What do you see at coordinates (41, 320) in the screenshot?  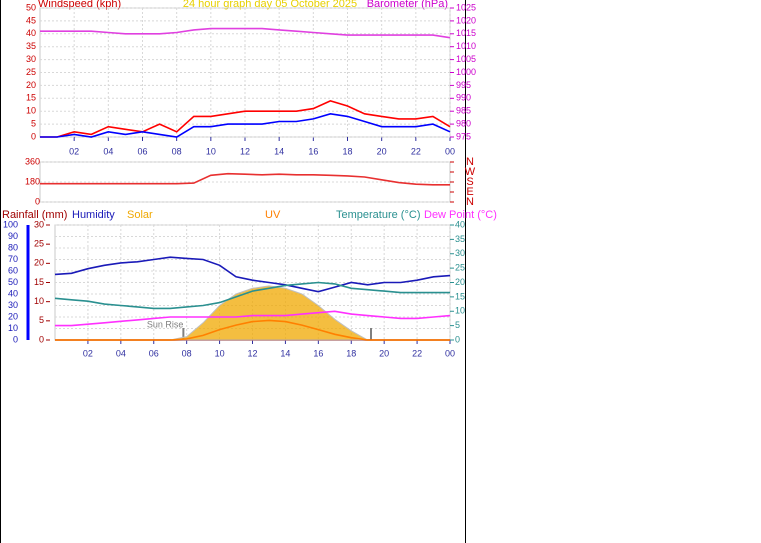 I see `y3-tick-label: 5` at bounding box center [41, 320].